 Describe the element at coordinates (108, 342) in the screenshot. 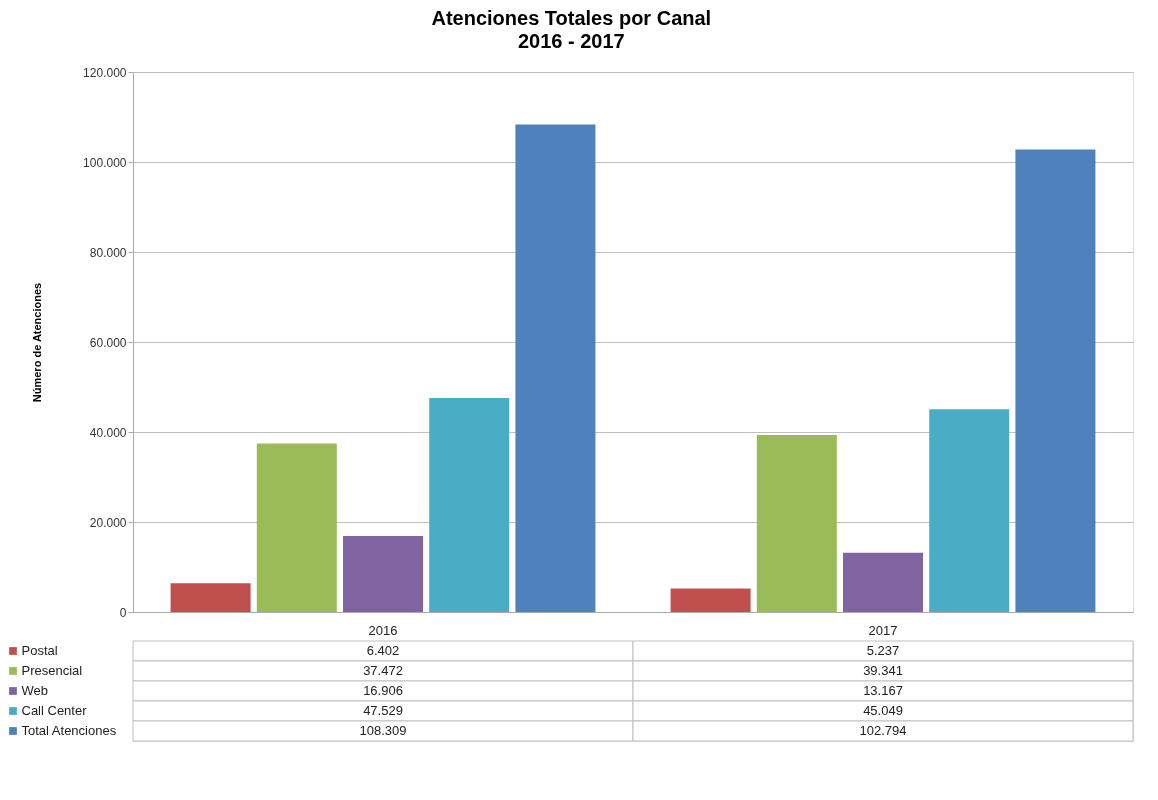

I see `y-tick-label: 60.000` at that location.